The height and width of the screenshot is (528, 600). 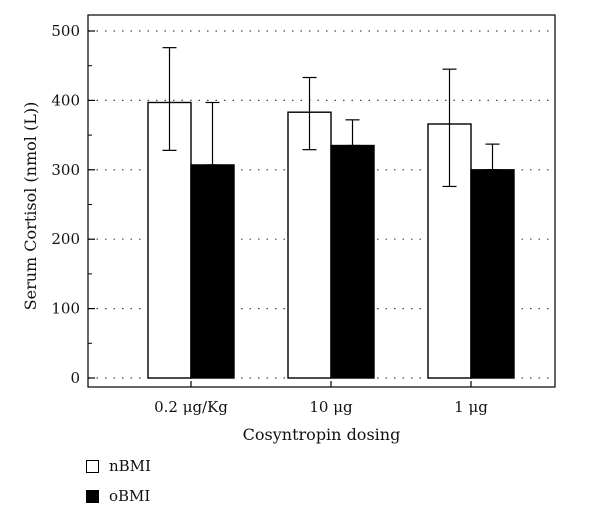 I want to click on legend-swatch-nbmi, so click(x=92, y=466).